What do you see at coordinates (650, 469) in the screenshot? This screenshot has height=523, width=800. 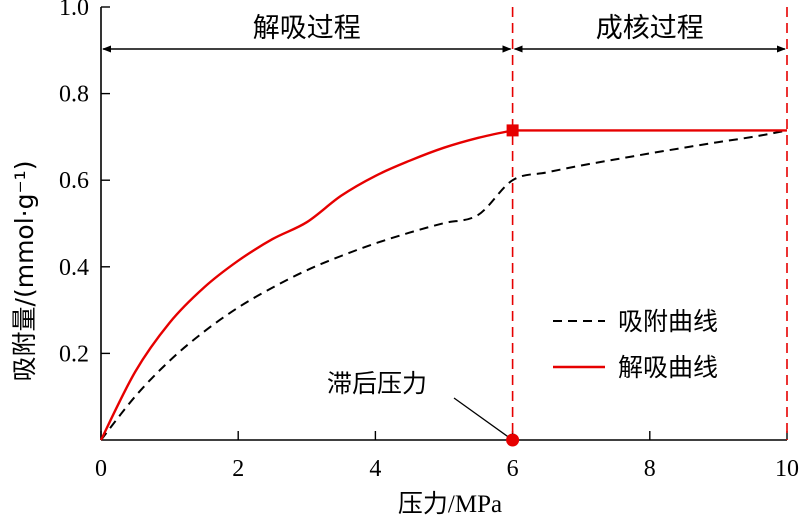 I see `x-tick-label-4: 8` at bounding box center [650, 469].